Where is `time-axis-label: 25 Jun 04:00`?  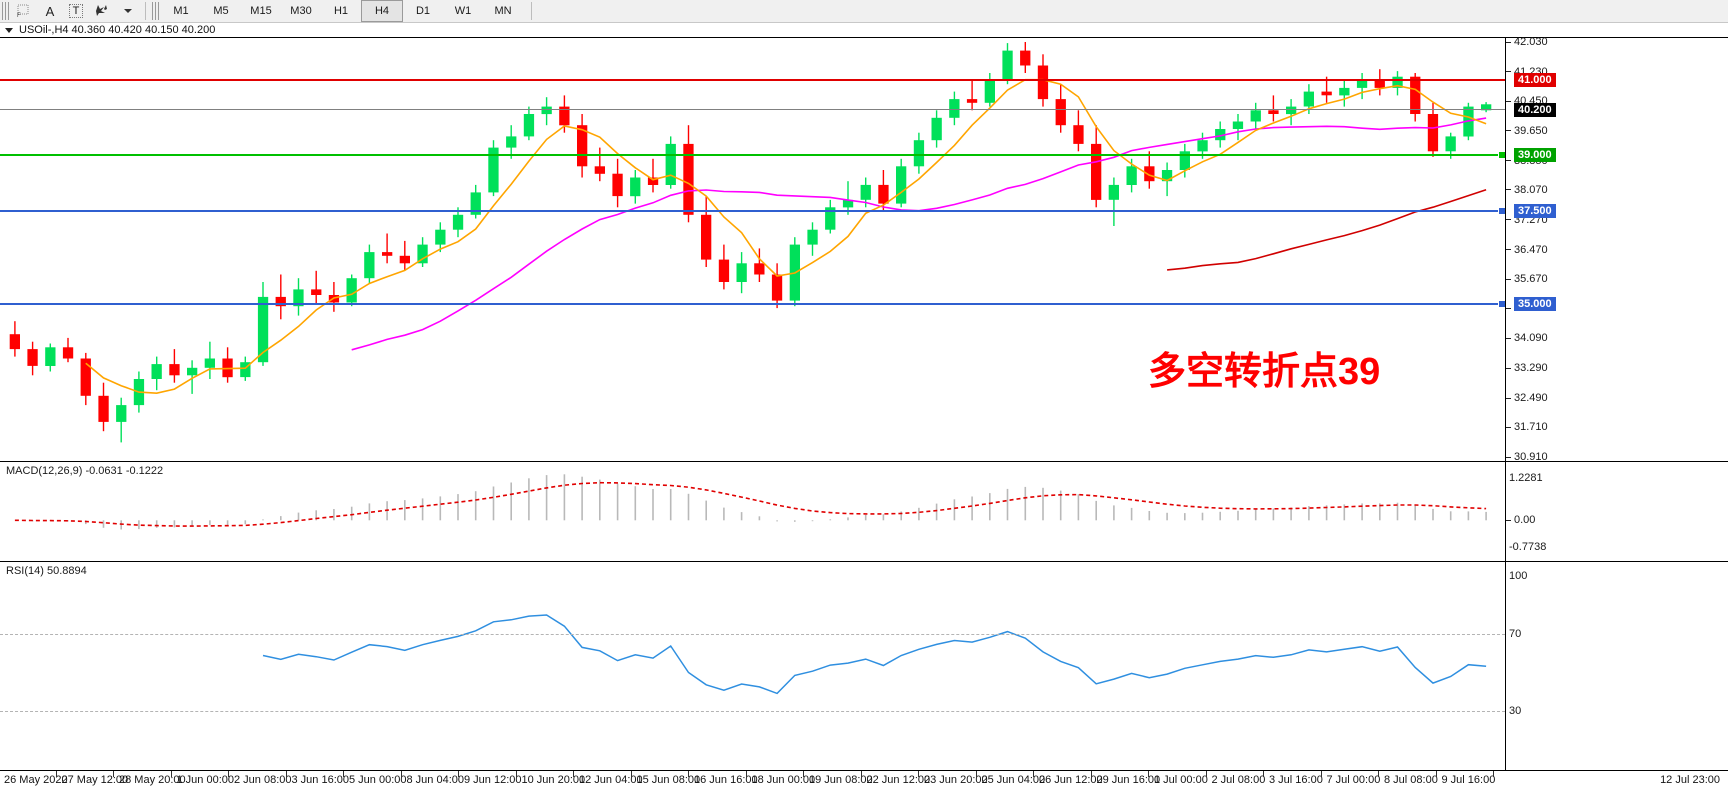 time-axis-label: 25 Jun 04:00 is located at coordinates (1013, 780).